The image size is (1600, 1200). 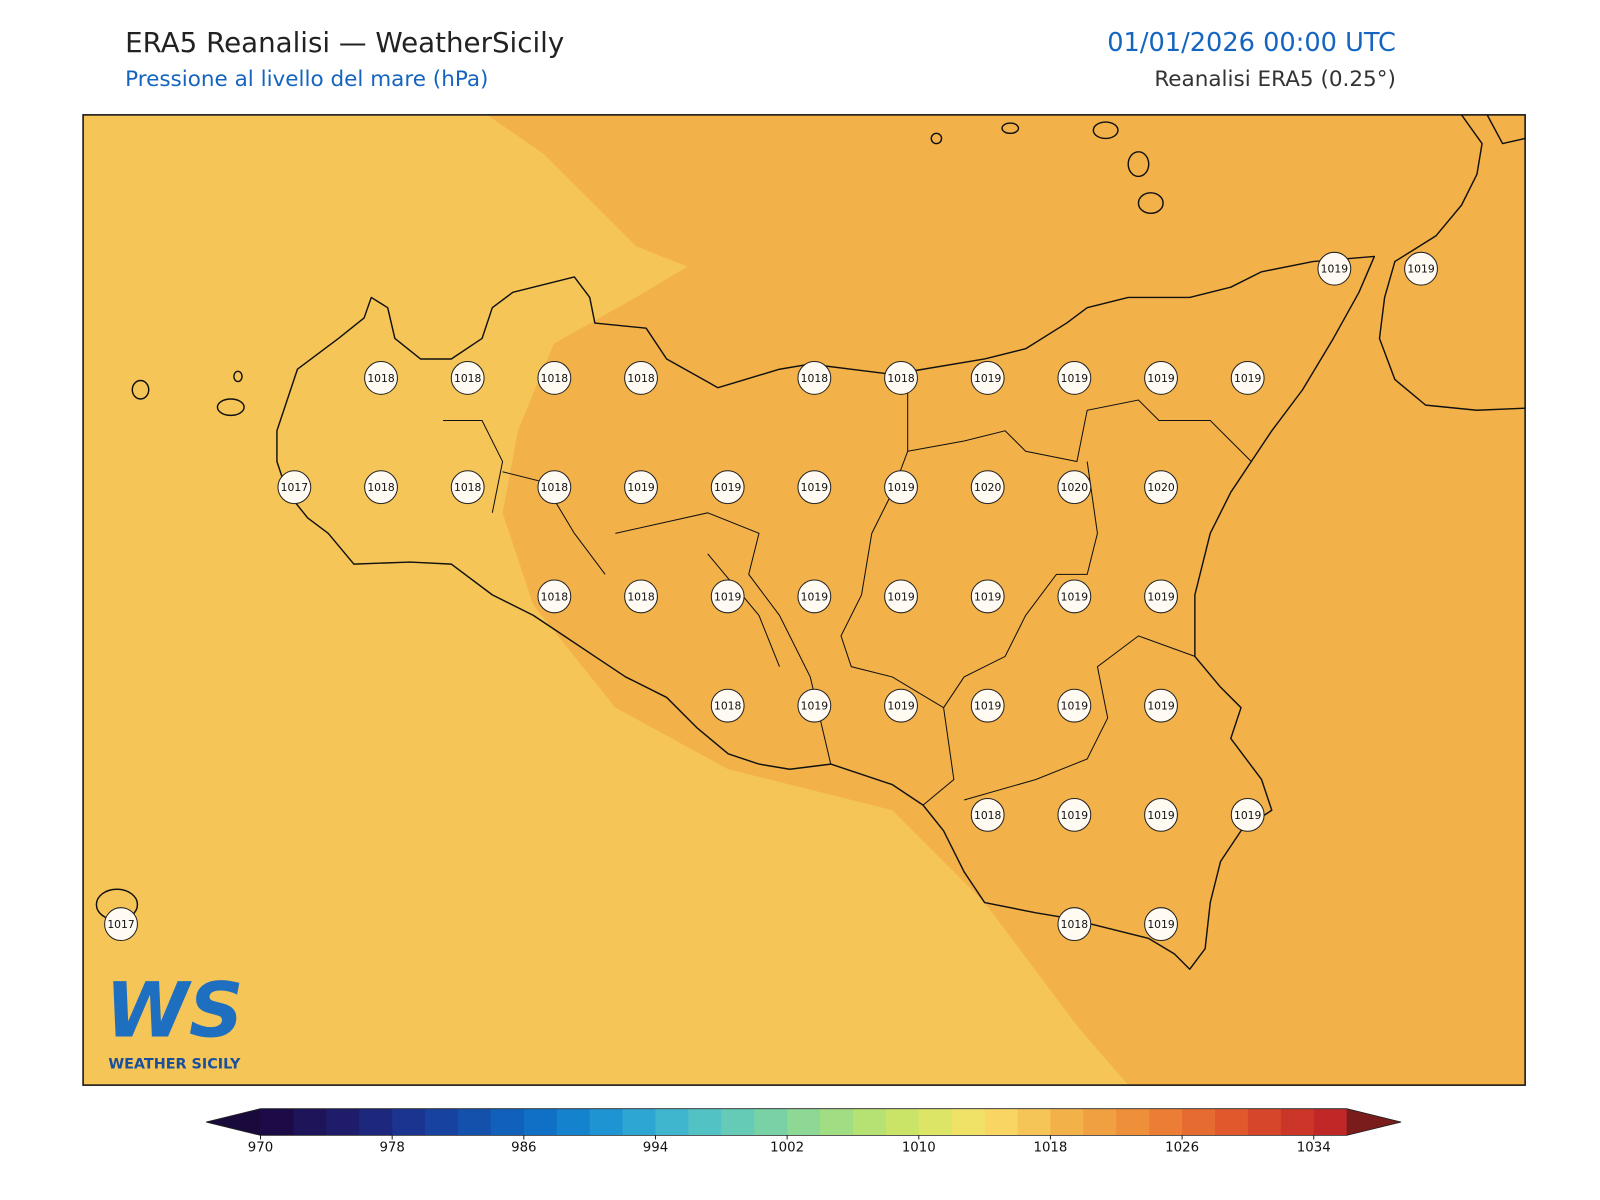 I want to click on colorbar-tick-label: 994, so click(x=655, y=1148).